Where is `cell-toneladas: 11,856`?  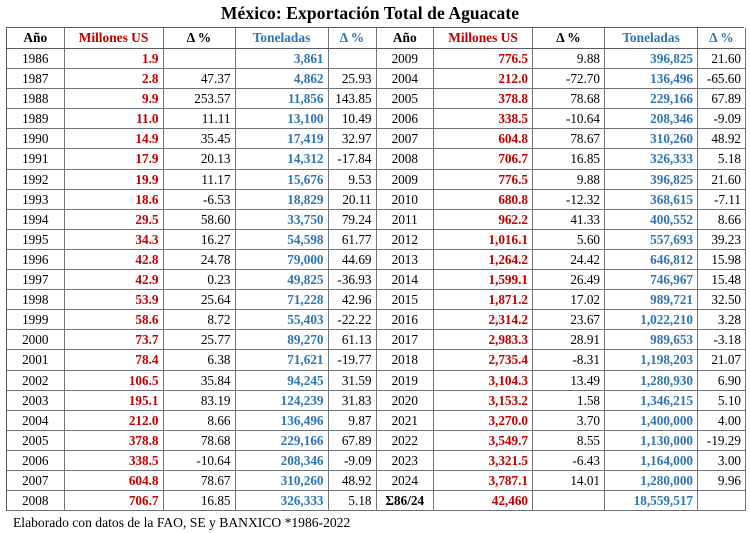
cell-toneladas: 11,856 is located at coordinates (282, 99).